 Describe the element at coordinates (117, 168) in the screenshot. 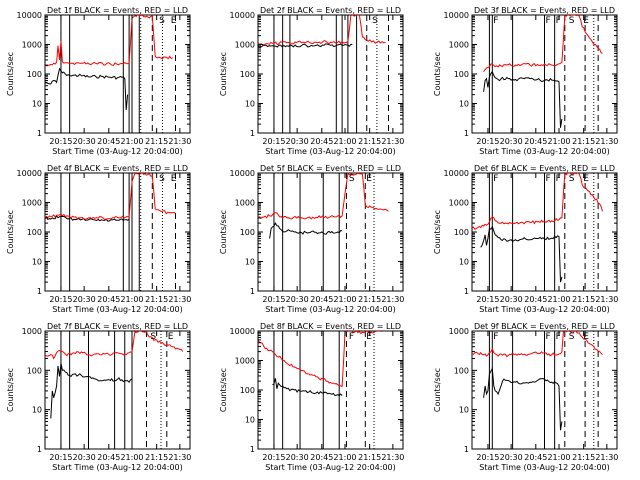

I see `panel-title: Det 4f BLACK = Events, RED = LLD` at that location.